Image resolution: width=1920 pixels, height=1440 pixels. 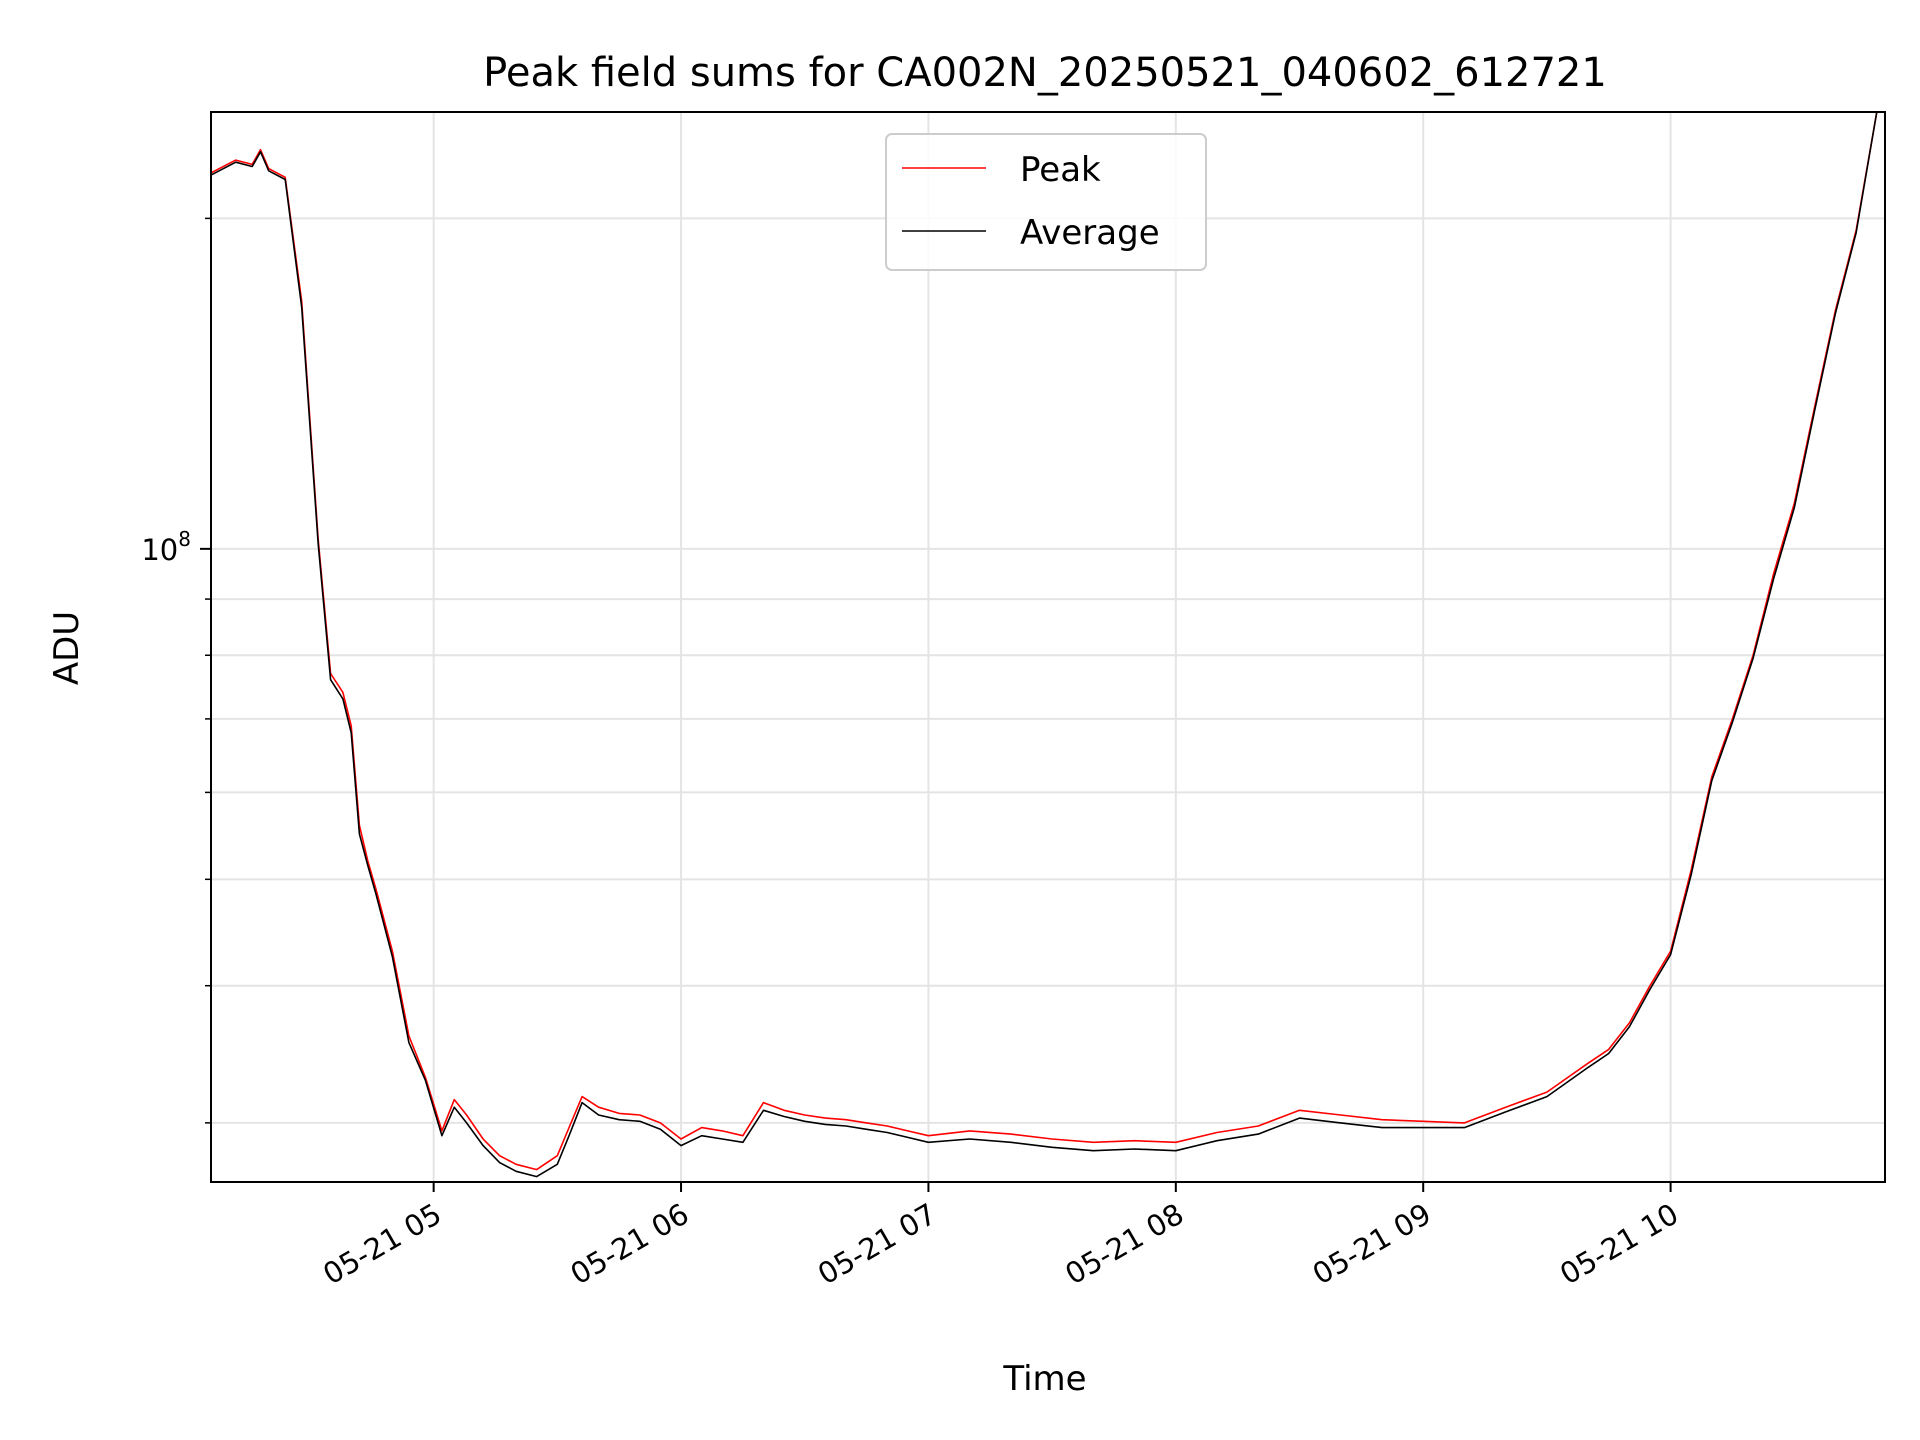 I want to click on x-tick-label: 05-21 09, so click(x=1372, y=1244).